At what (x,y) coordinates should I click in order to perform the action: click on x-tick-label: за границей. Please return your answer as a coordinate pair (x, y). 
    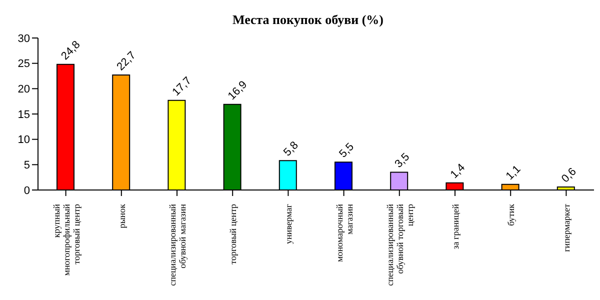
    Looking at the image, I should click on (455, 227).